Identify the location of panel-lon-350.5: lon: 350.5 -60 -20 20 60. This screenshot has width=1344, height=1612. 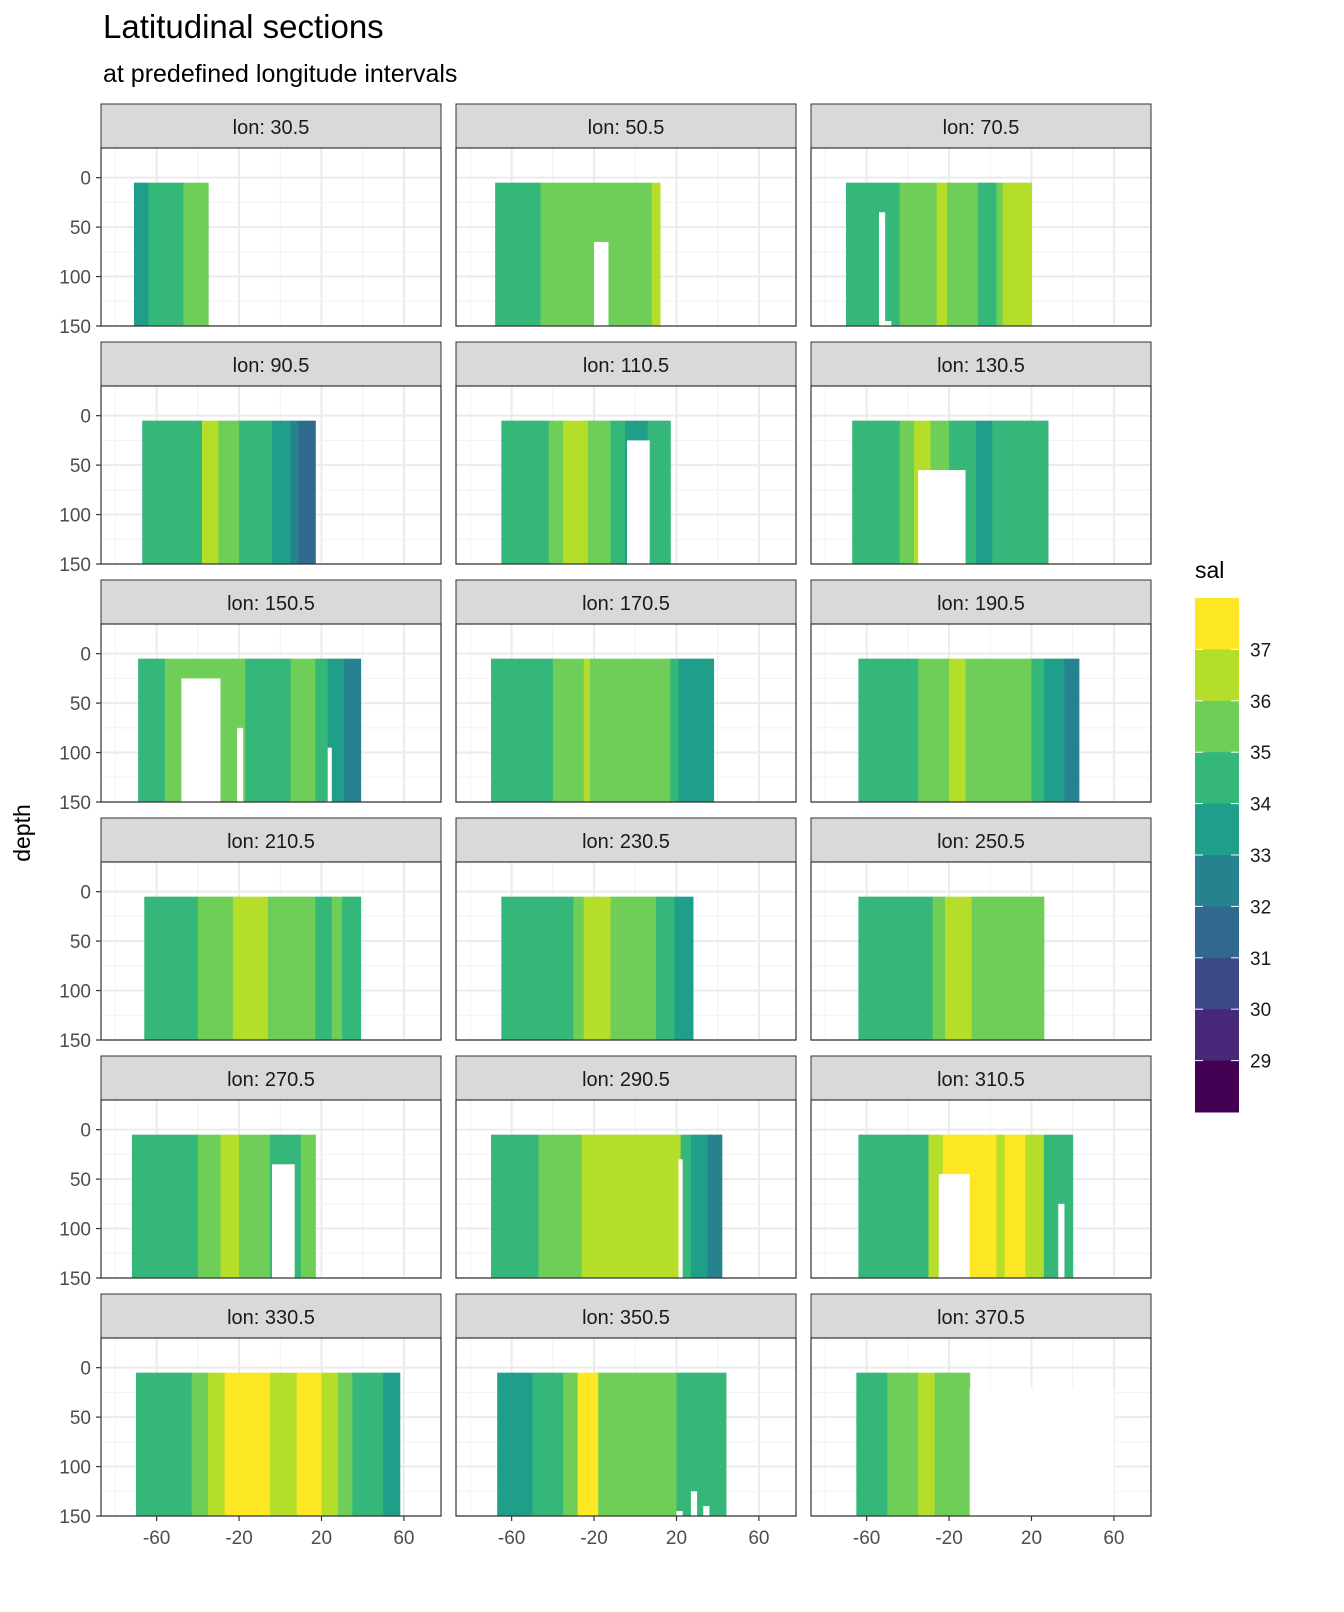
(626, 1421).